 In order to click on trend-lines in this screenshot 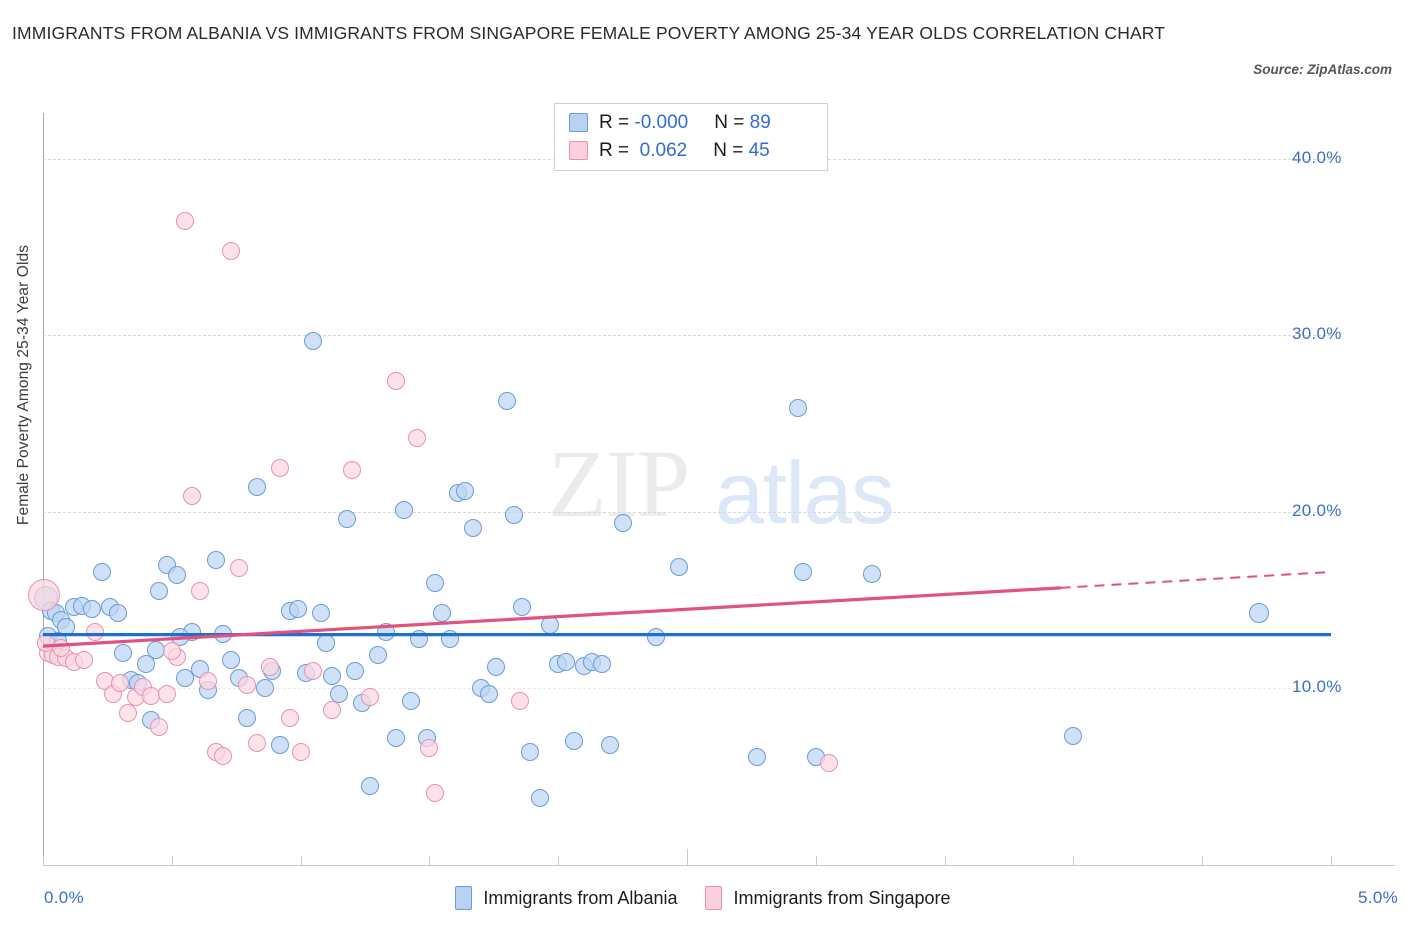, I will do `click(687, 609)`.